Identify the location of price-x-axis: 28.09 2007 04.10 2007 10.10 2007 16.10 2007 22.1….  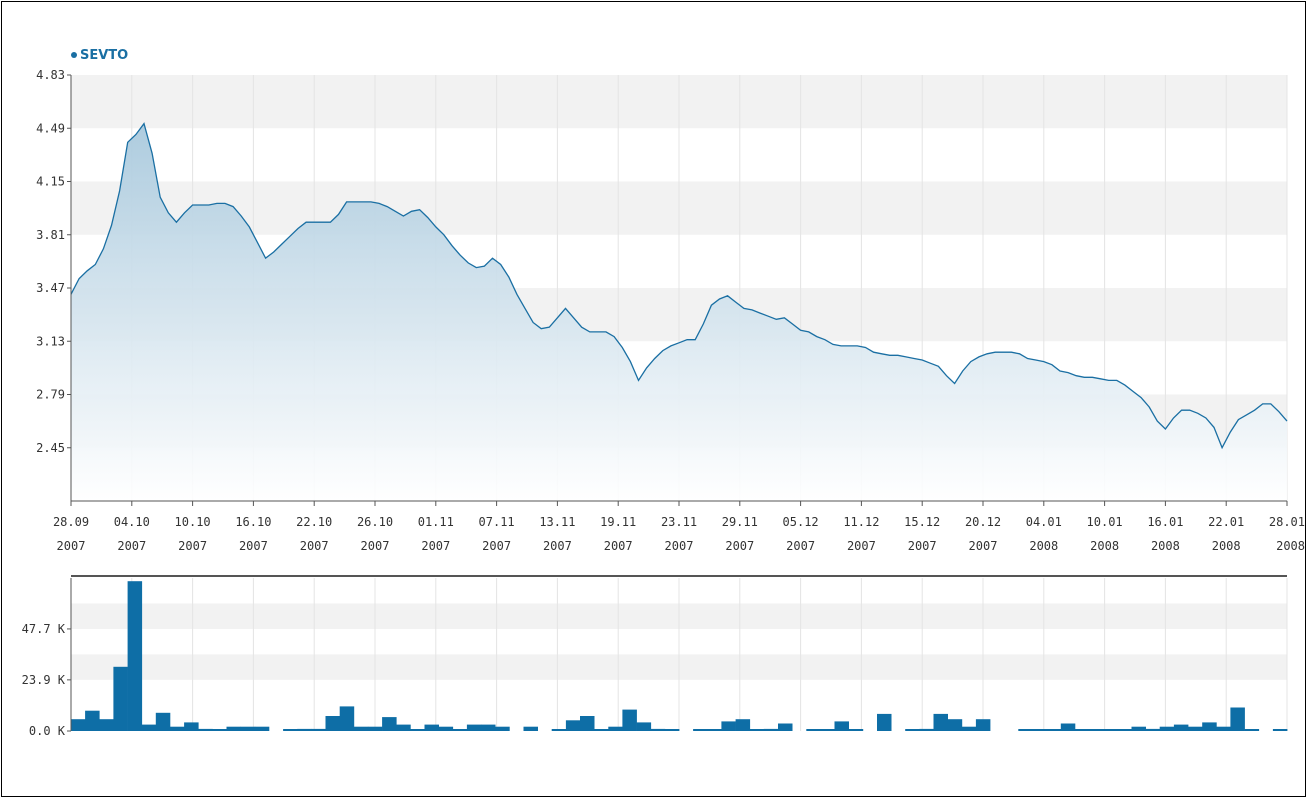
(679, 526).